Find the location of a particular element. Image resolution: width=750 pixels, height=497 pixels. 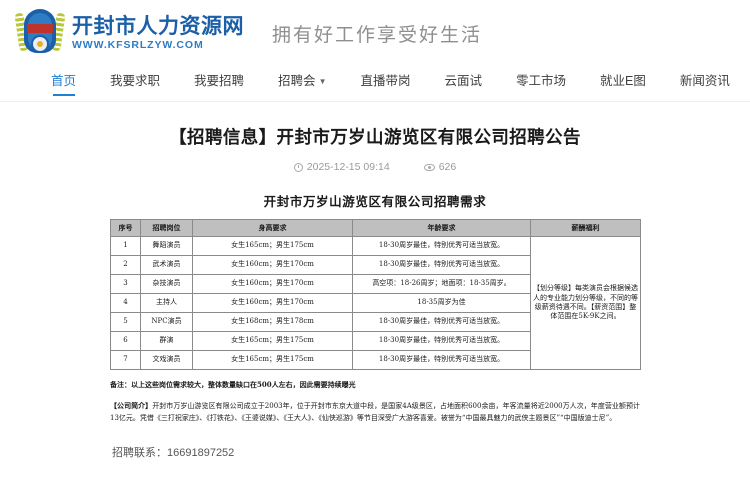

nav-item-gig-market: 零工市场 is located at coordinates (541, 82).